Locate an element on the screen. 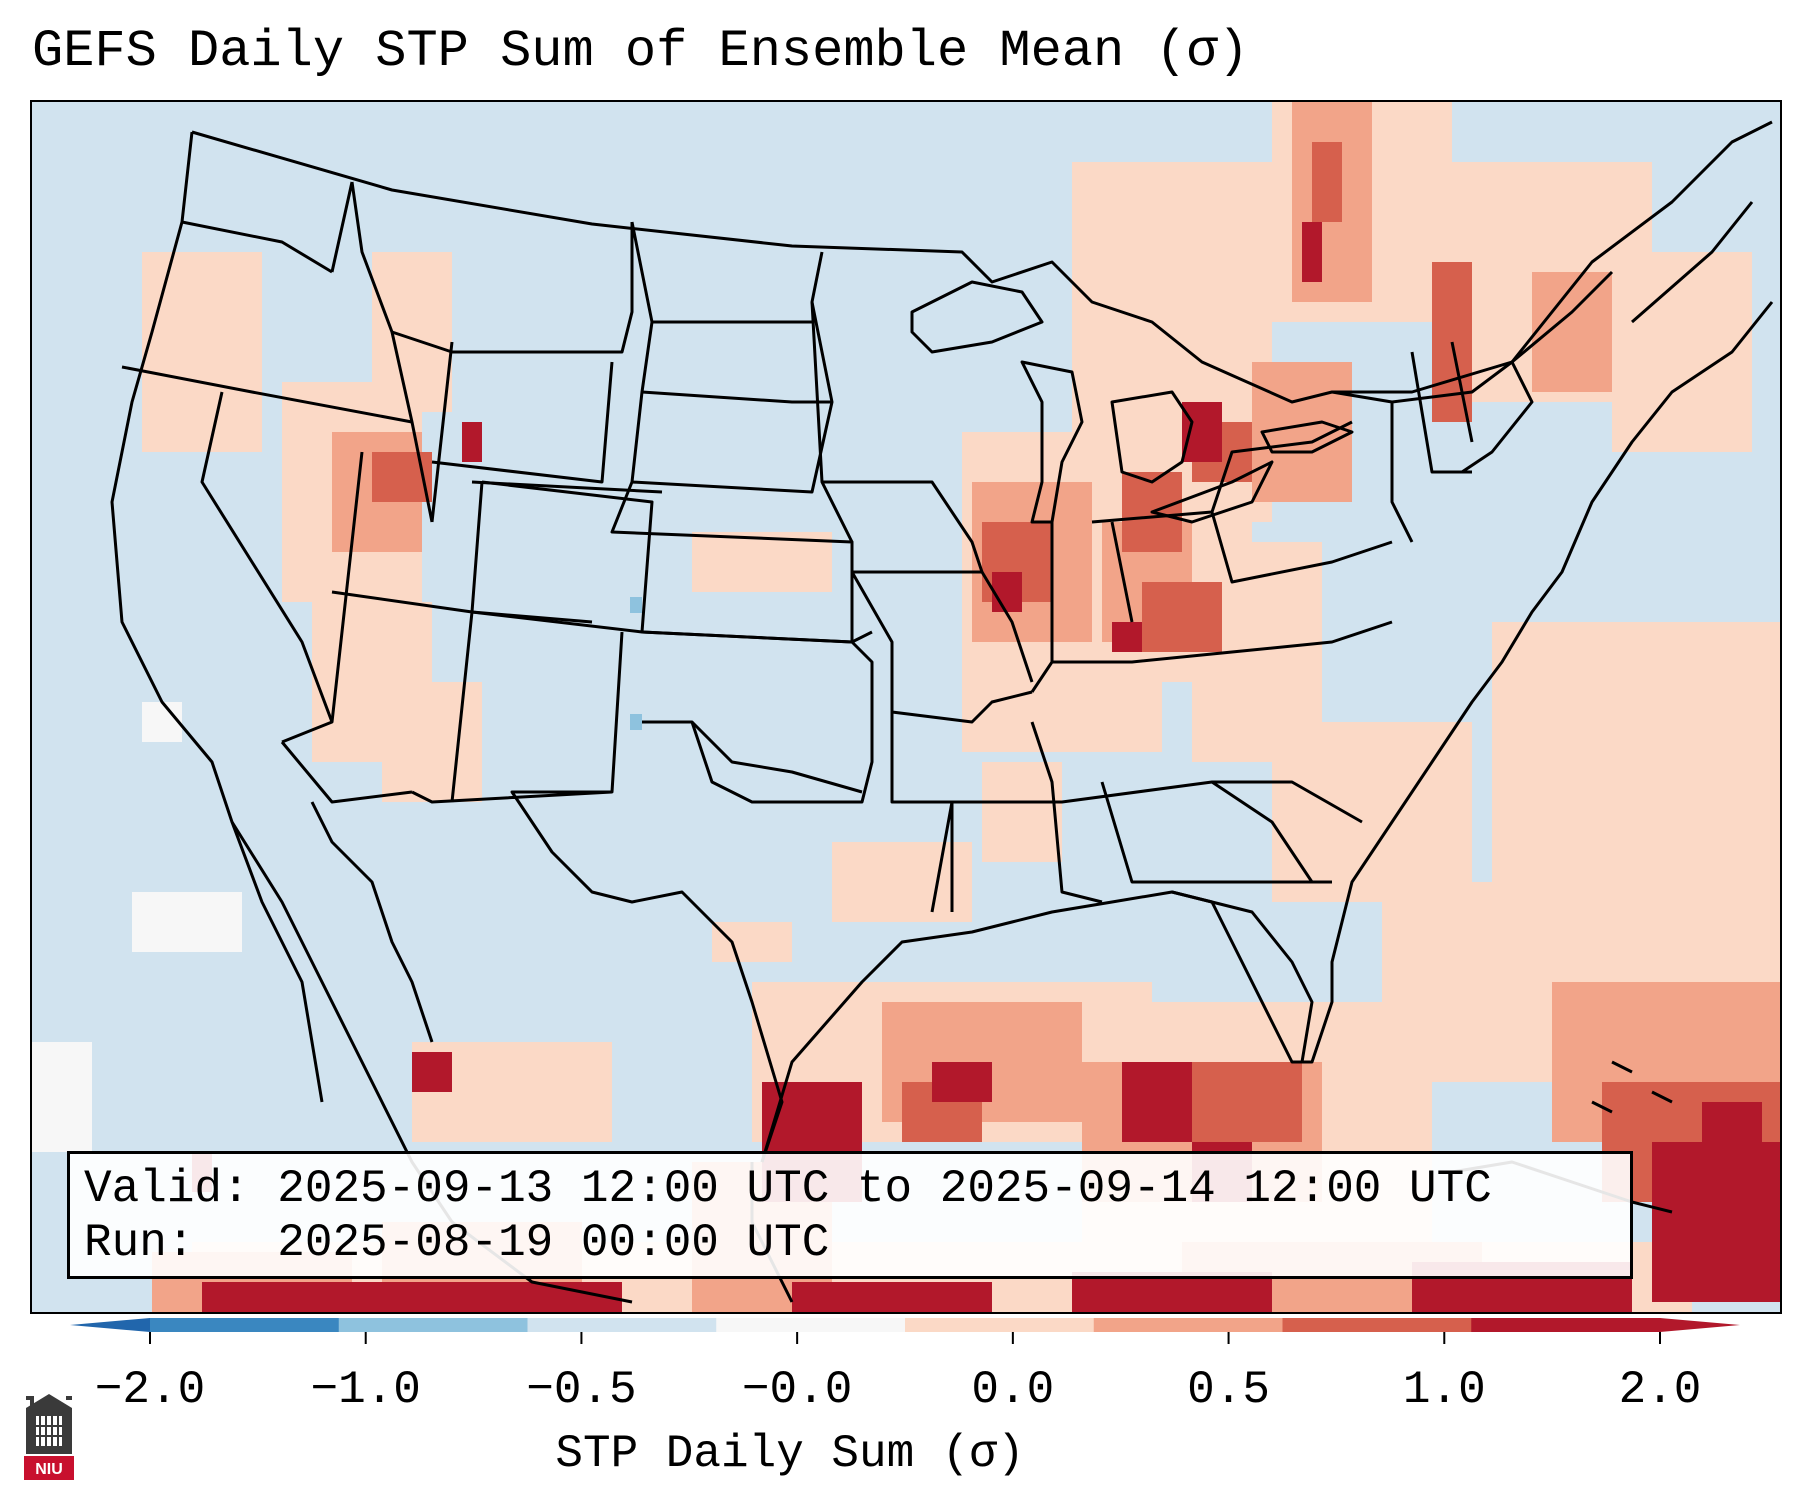 The width and height of the screenshot is (1803, 1506). border-nv-ut is located at coordinates (322, 597).